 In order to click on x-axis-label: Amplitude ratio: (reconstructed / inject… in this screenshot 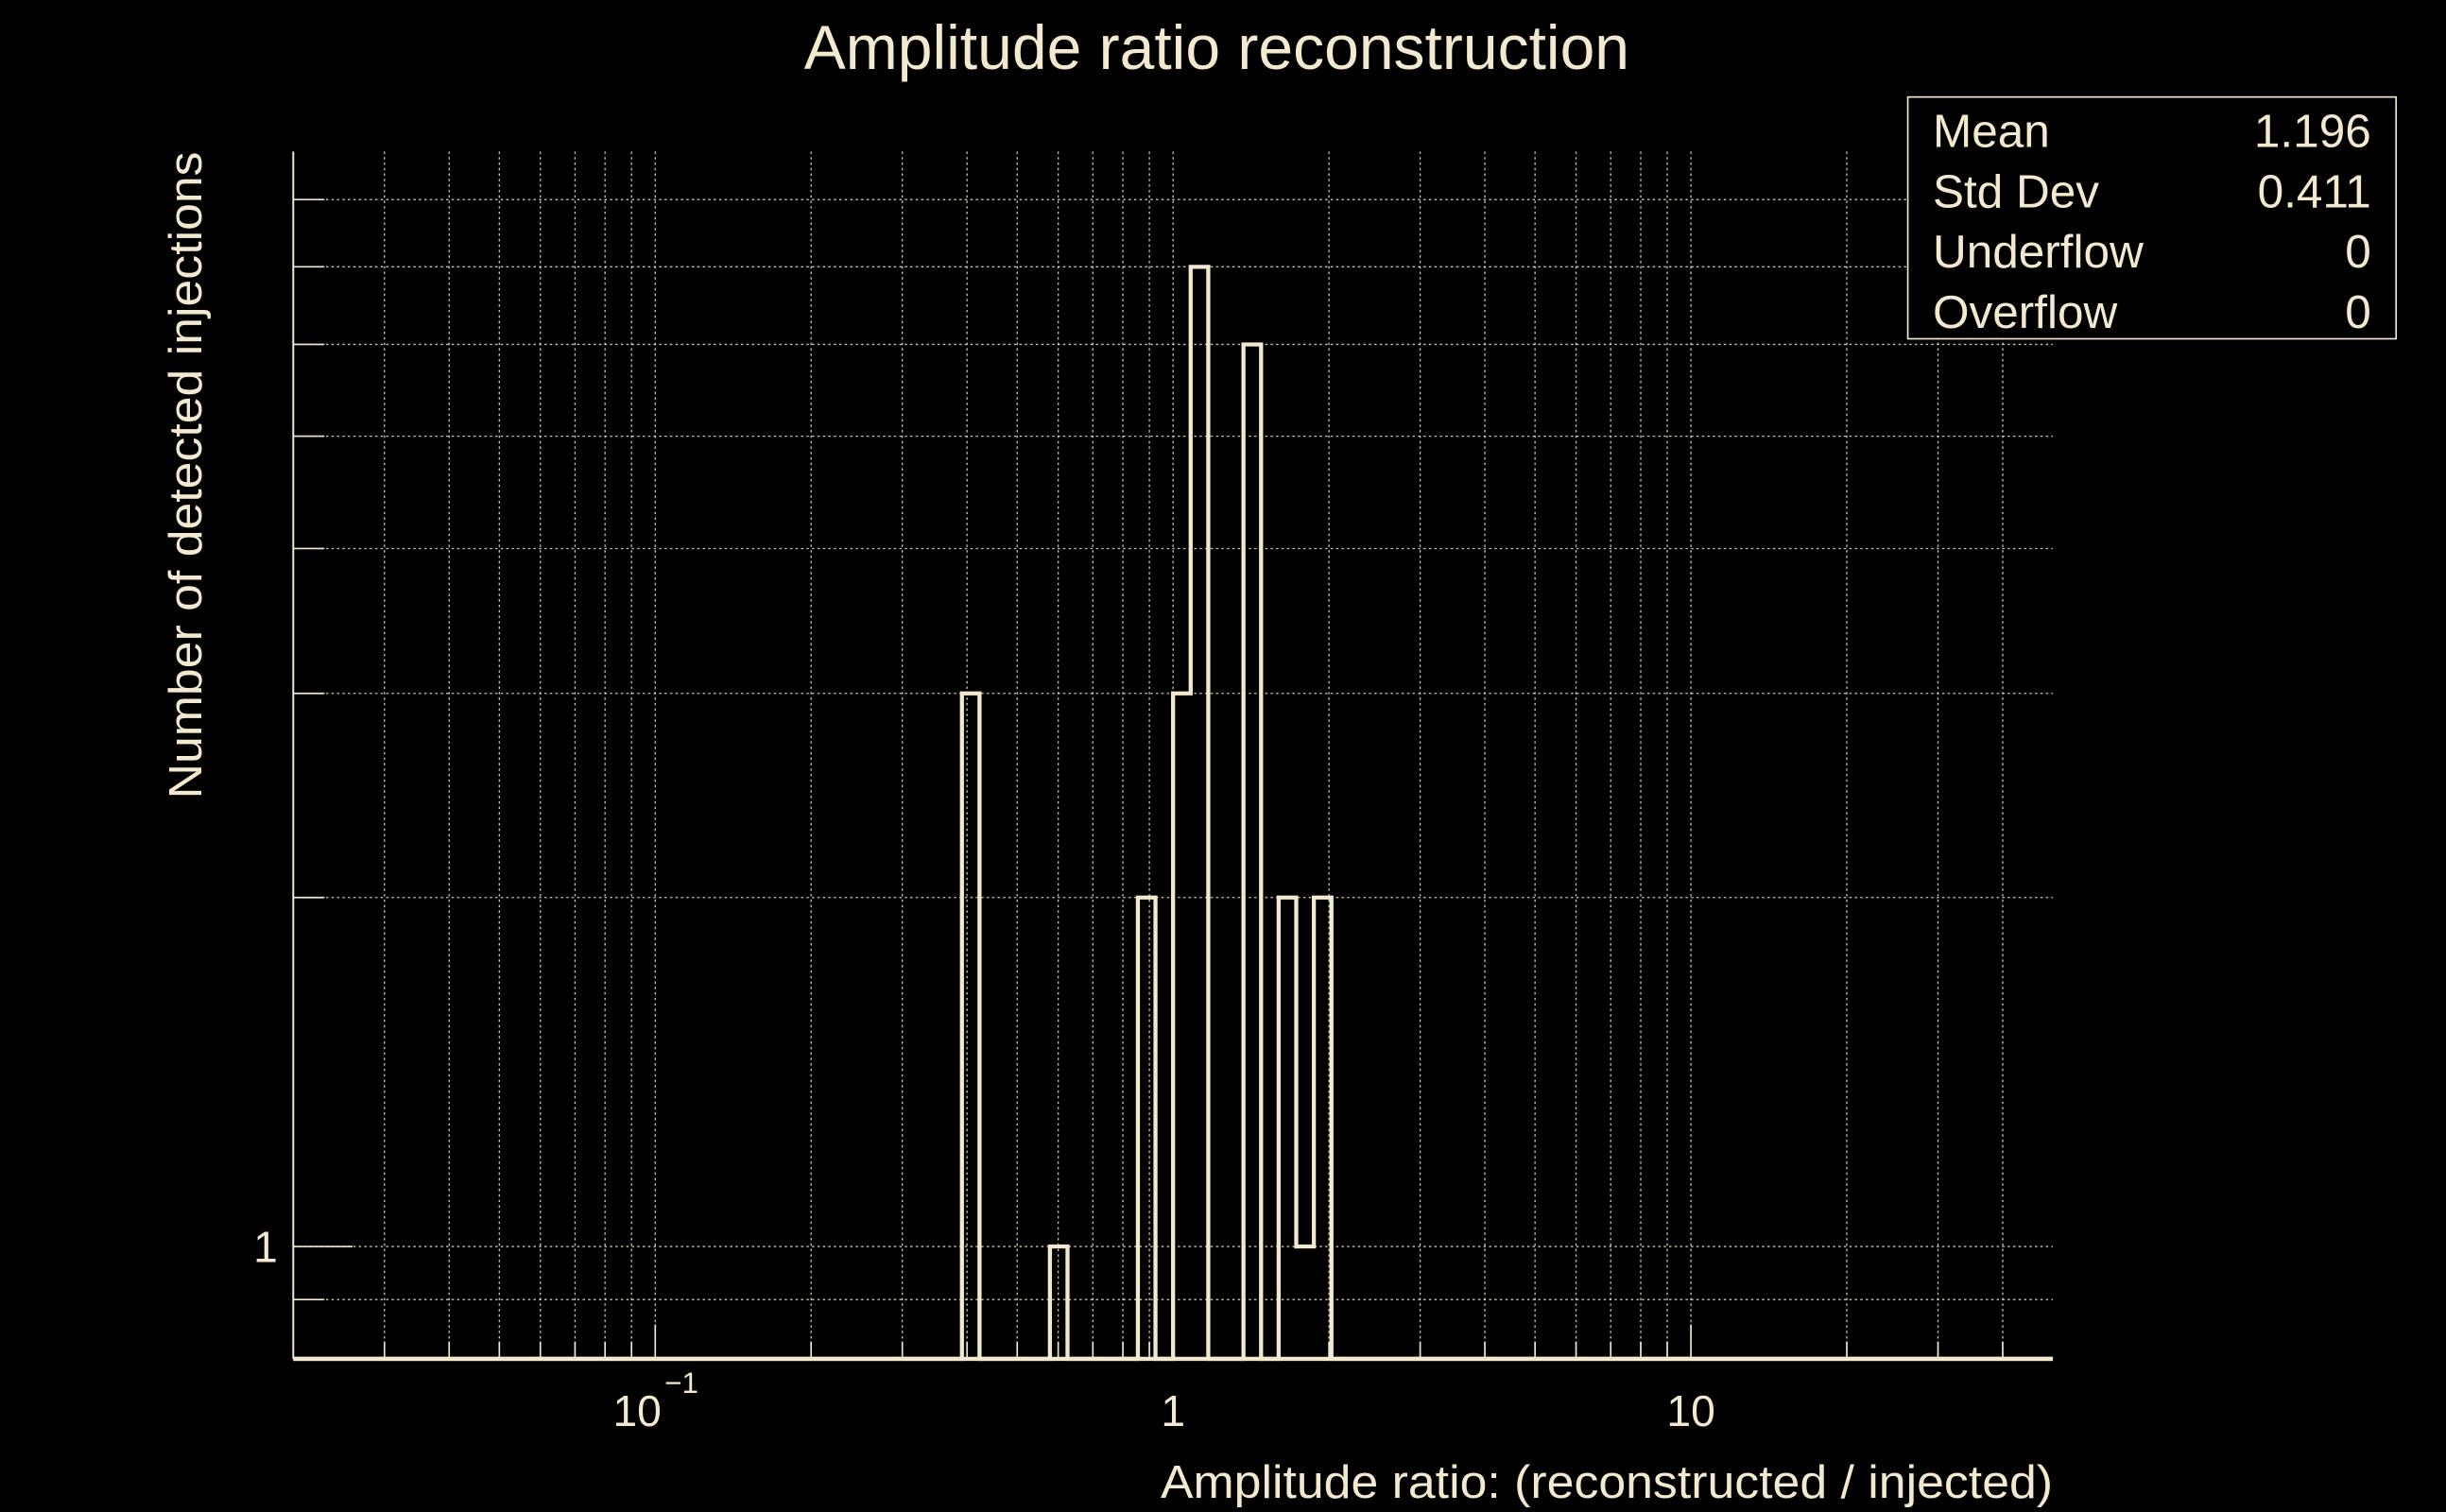, I will do `click(1607, 1482)`.